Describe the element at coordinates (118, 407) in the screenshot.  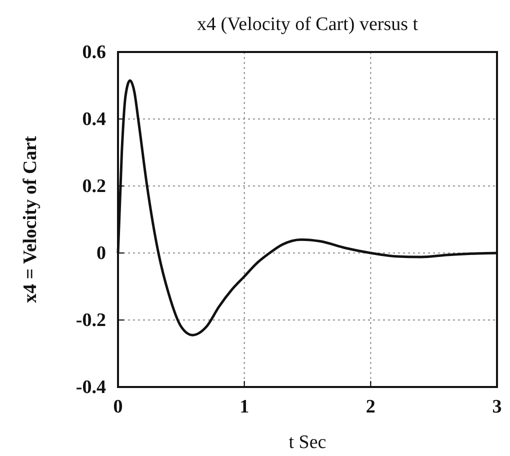
I see `x-tick-label: 0` at that location.